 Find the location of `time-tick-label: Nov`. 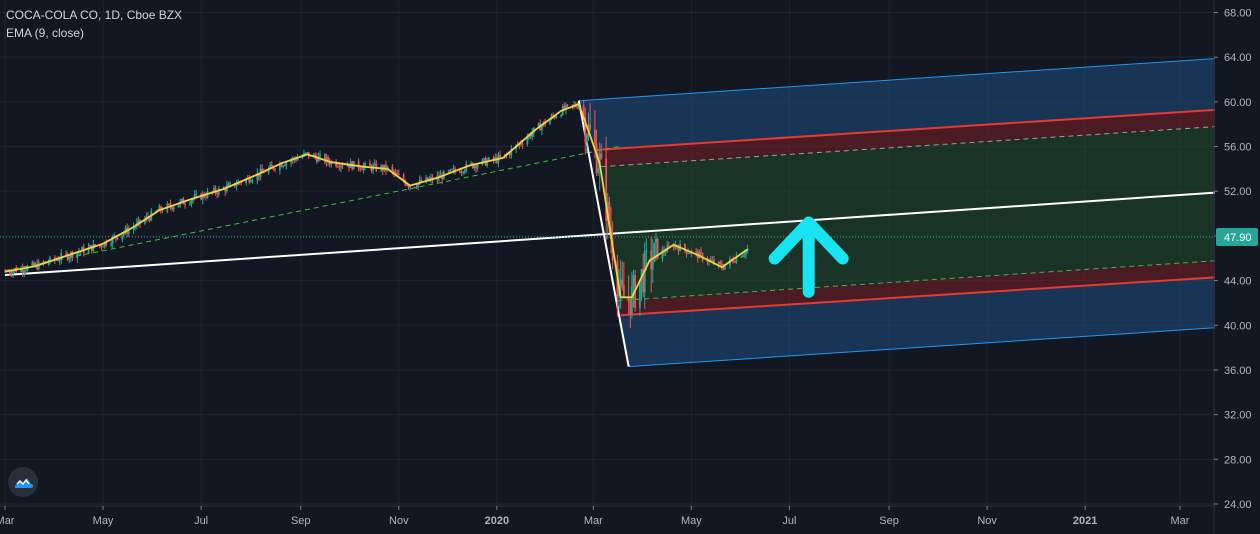

time-tick-label: Nov is located at coordinates (987, 521).